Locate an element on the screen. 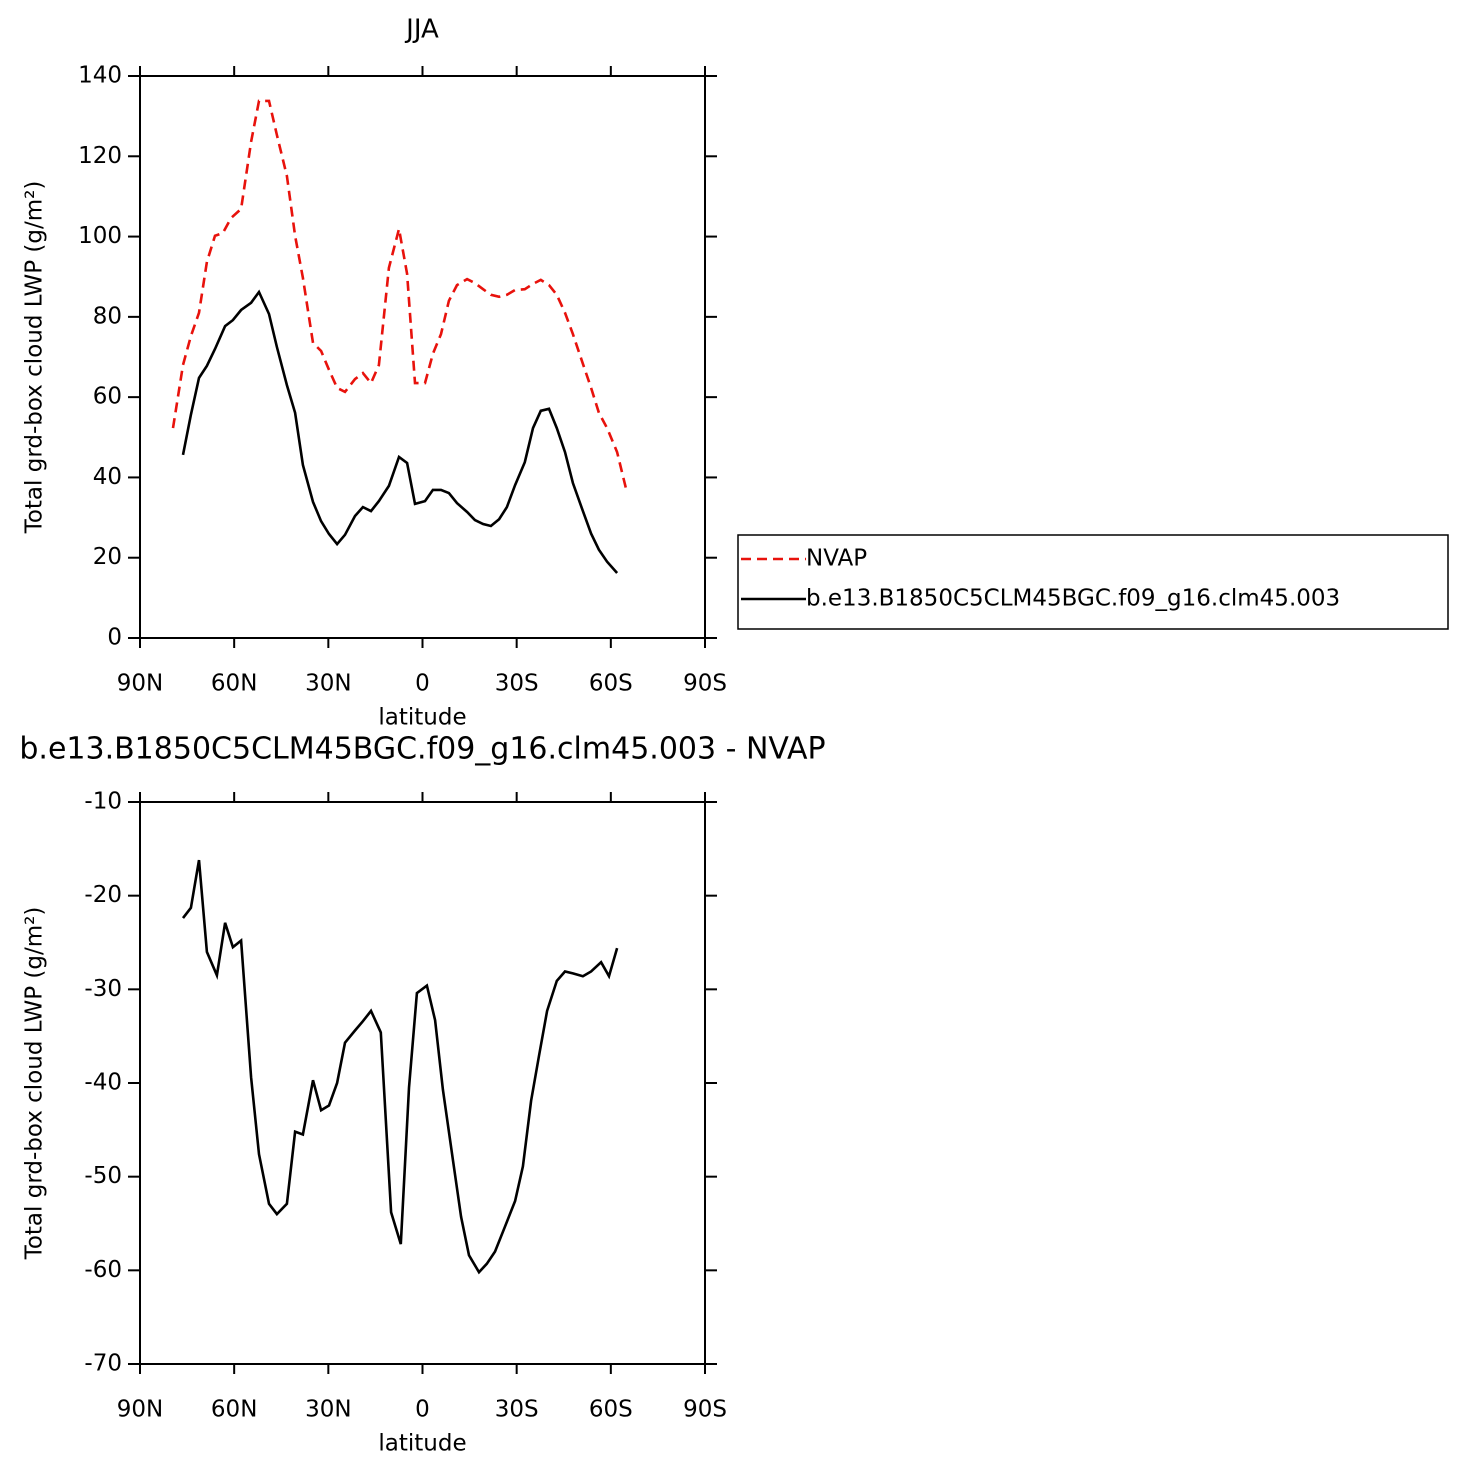 Image resolution: width=1469 pixels, height=1469 pixels. y-tick-label: -60 is located at coordinates (103, 1270).